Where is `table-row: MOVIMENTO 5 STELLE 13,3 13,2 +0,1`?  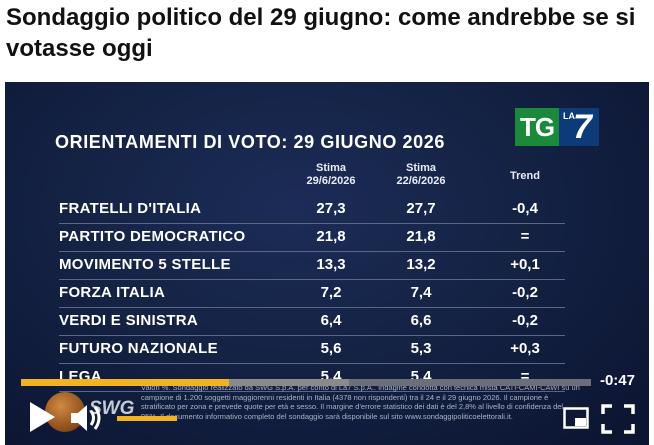
table-row: MOVIMENTO 5 STELLE 13,3 13,2 +0,1 is located at coordinates (312, 266).